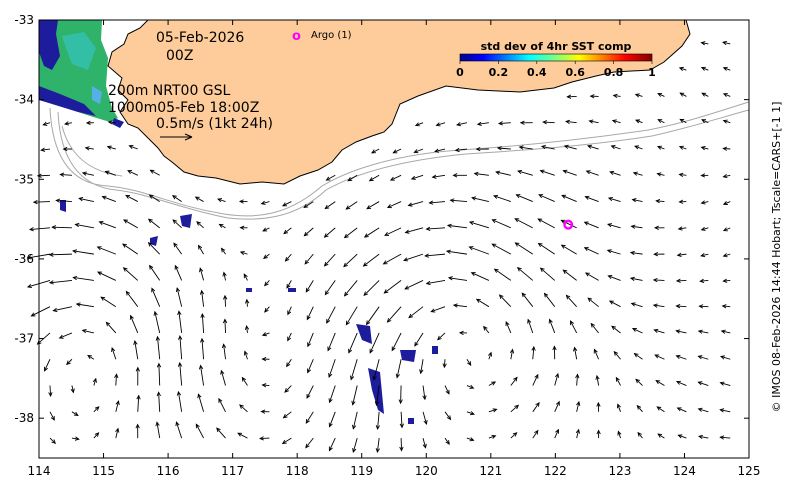 The image size is (791, 492). I want to click on colorbar-tick-label: 0.2, so click(499, 72).